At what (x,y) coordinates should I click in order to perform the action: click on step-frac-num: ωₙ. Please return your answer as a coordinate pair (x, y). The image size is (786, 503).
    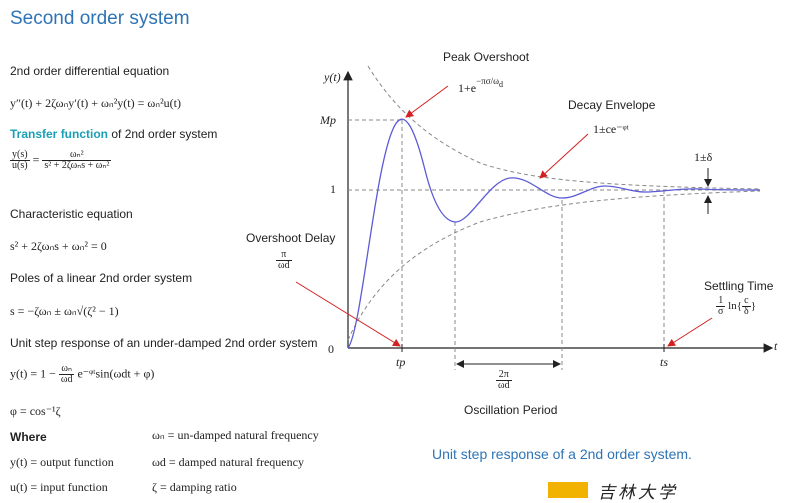
    Looking at the image, I should click on (66, 369).